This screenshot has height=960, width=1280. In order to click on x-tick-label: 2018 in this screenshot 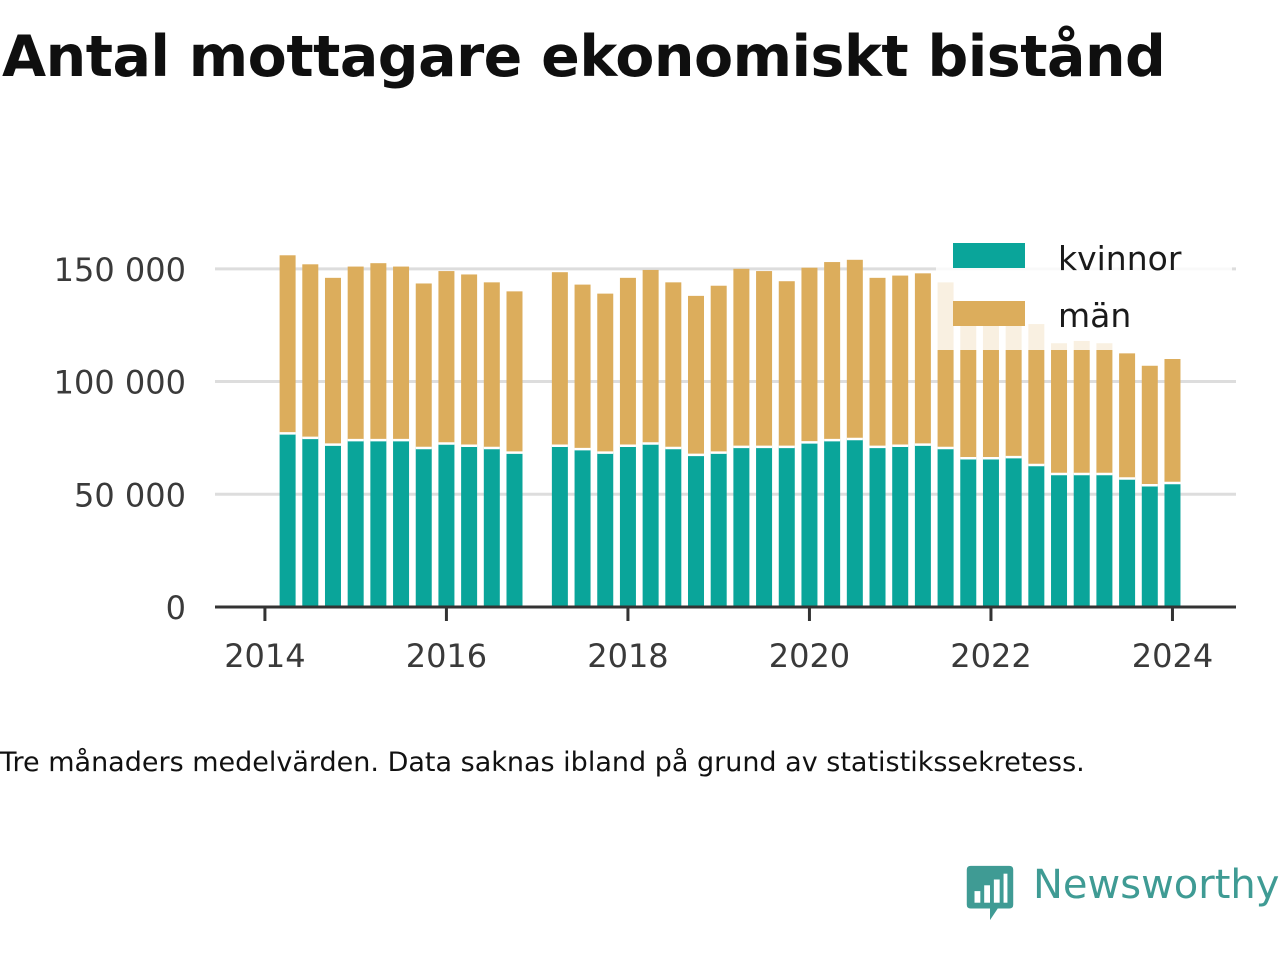, I will do `click(627, 656)`.